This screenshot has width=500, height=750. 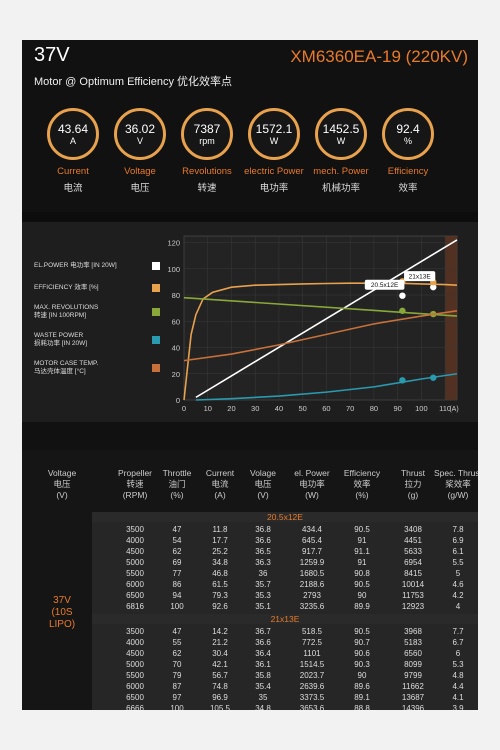 I want to click on column-header-line: 效率, so click(x=362, y=484).